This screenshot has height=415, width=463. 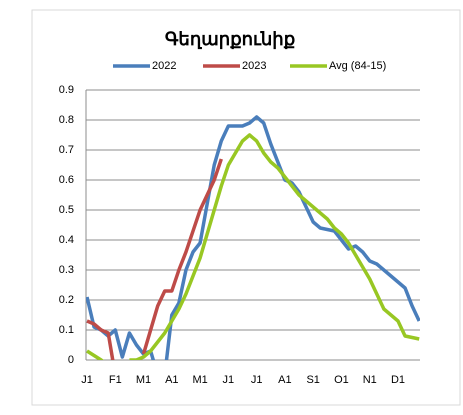 I want to click on series-line, so click(x=154, y=259).